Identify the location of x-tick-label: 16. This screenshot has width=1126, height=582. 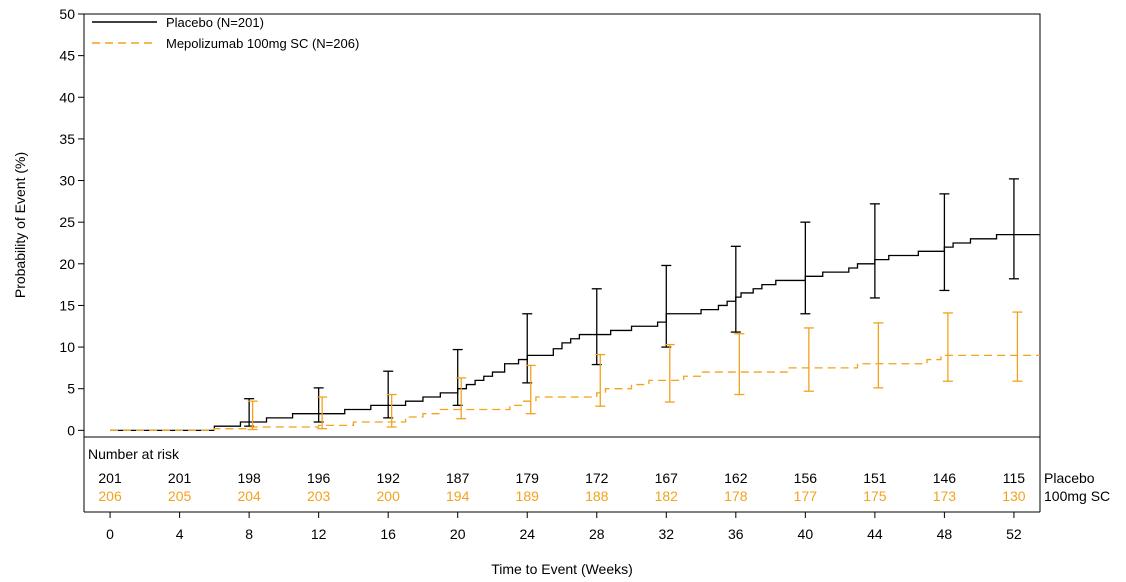
(388, 534).